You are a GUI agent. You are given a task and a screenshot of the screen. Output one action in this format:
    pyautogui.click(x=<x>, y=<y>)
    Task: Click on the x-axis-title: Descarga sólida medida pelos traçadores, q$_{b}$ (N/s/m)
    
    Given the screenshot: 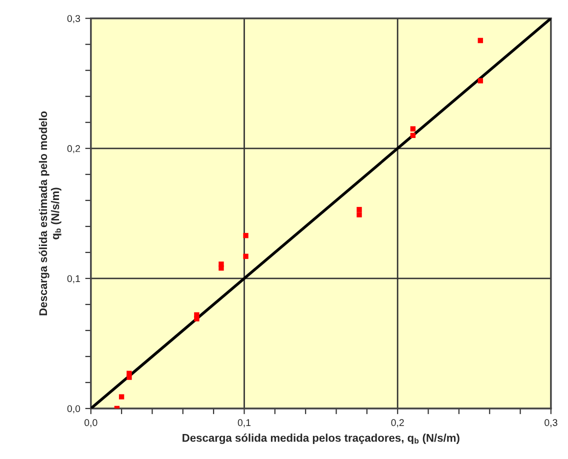 What is the action you would take?
    pyautogui.click(x=321, y=439)
    